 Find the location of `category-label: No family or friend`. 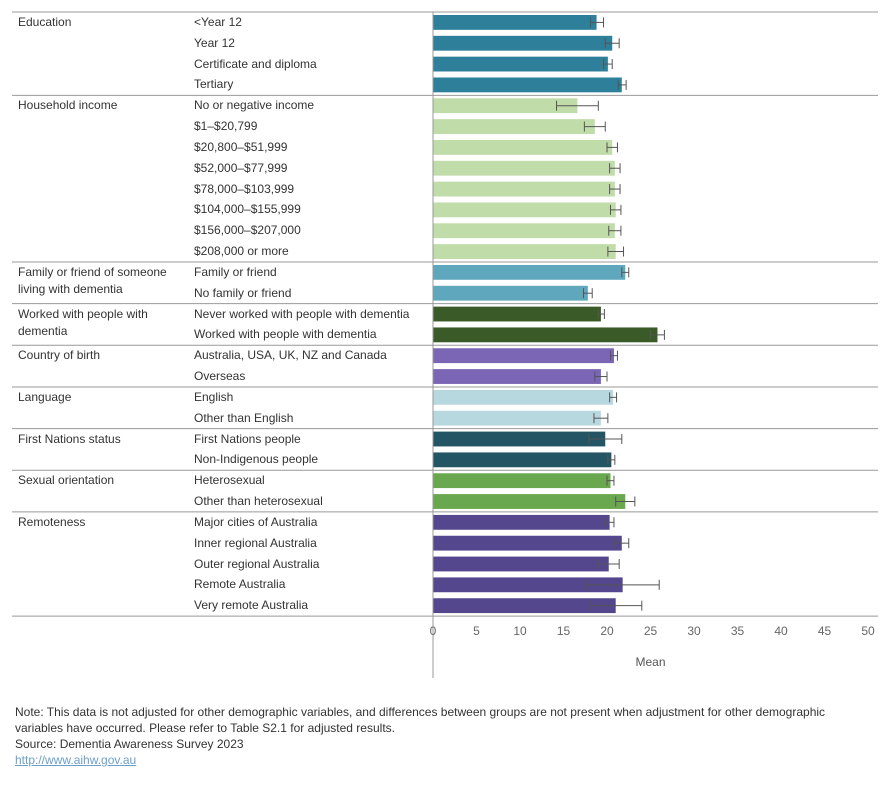

category-label: No family or friend is located at coordinates (243, 292).